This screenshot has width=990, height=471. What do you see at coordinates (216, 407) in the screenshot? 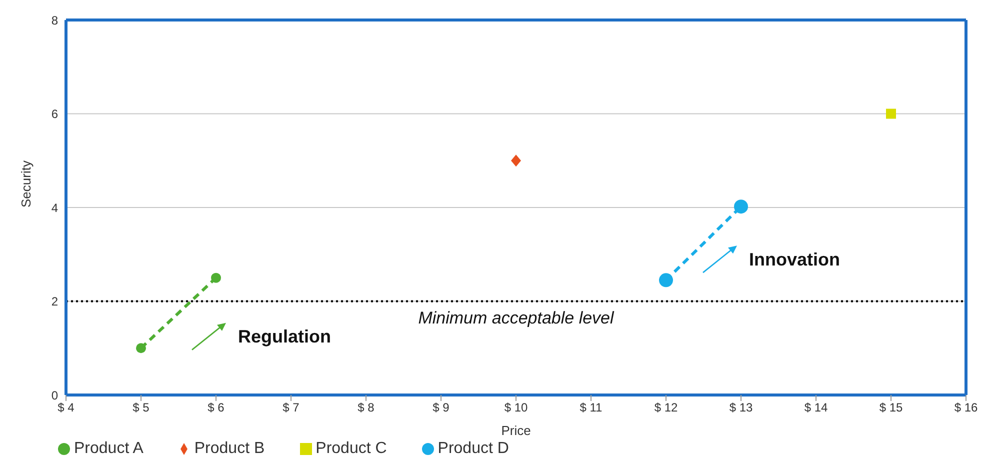
I see `x-tick-label: $ 6` at bounding box center [216, 407].